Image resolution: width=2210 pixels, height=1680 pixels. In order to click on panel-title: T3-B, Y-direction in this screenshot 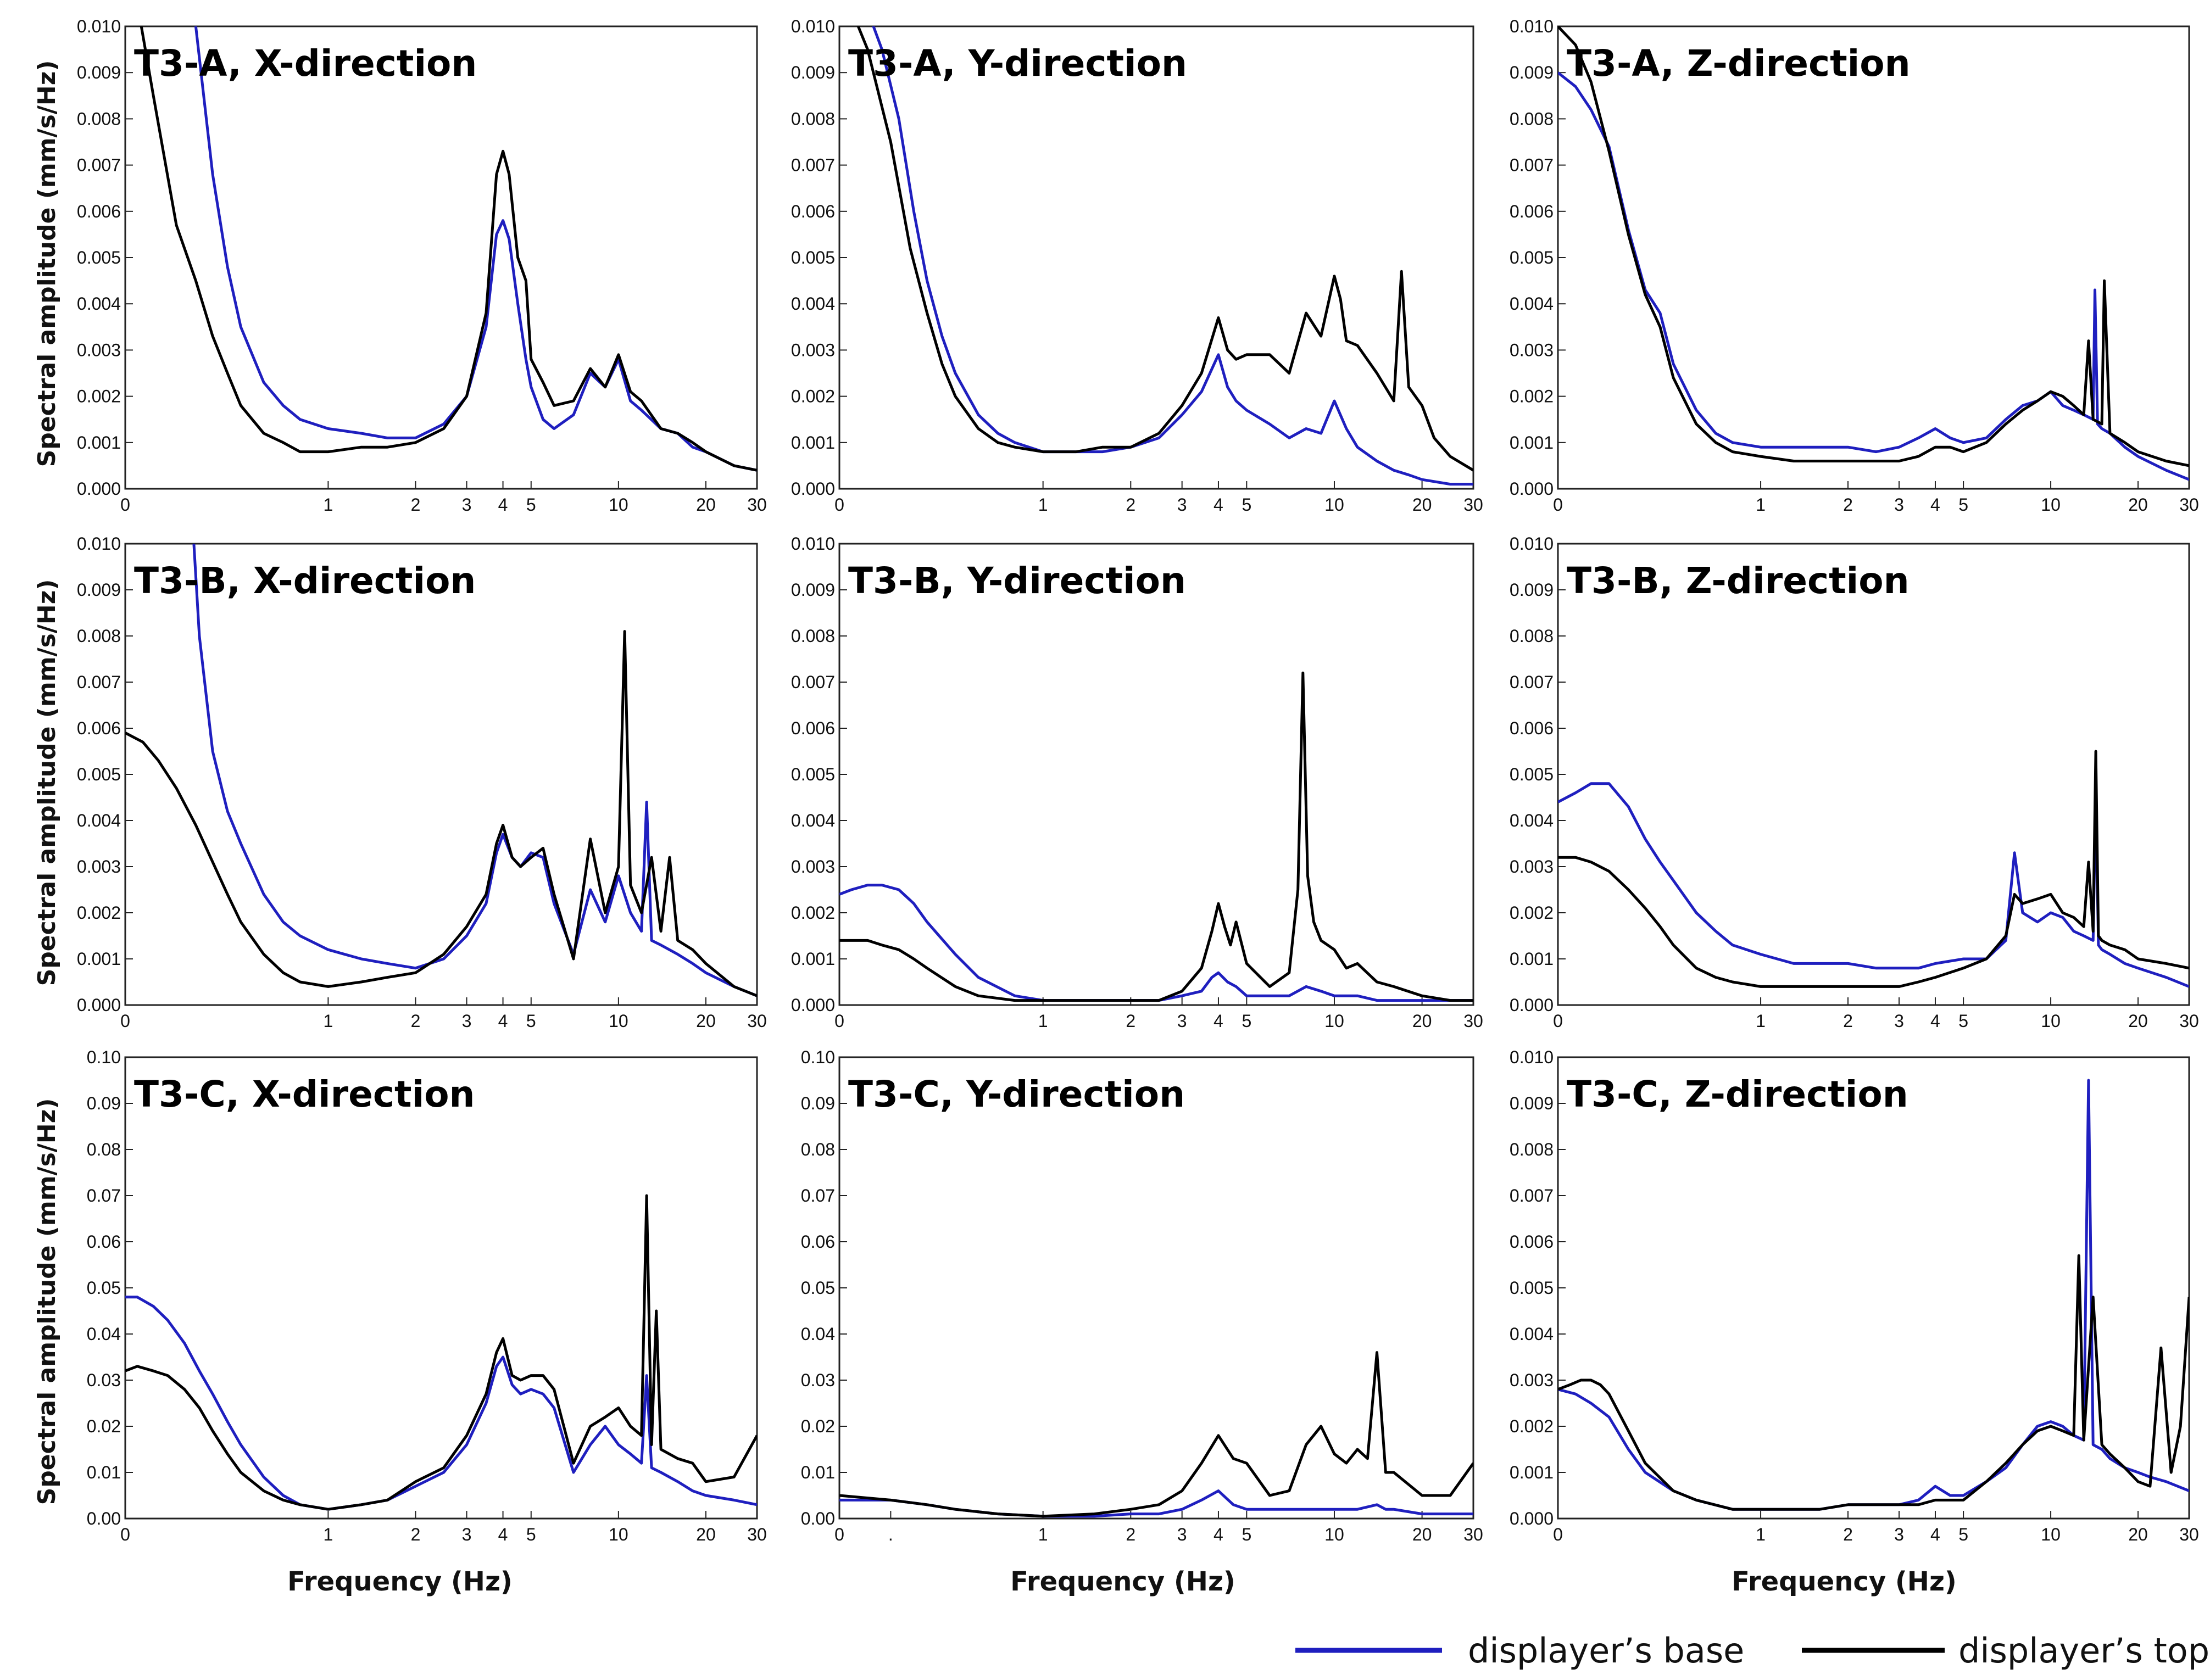, I will do `click(1017, 581)`.